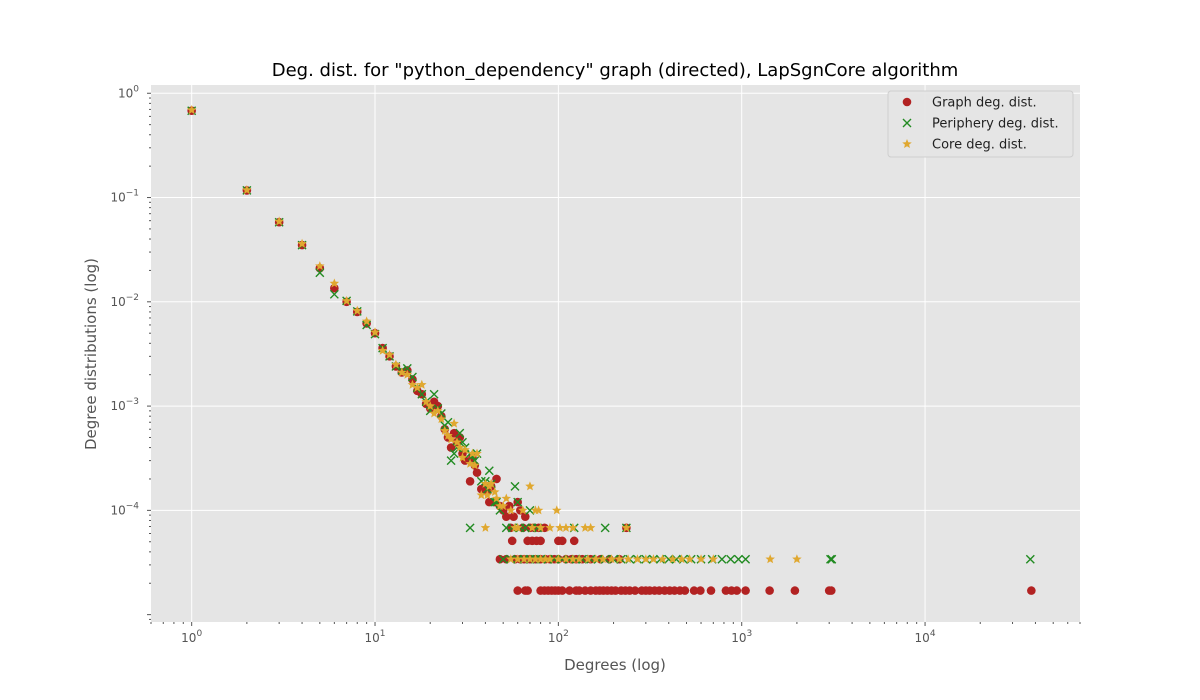  What do you see at coordinates (124, 509) in the screenshot?
I see `y-tick-label: 10⁻⁴` at bounding box center [124, 509].